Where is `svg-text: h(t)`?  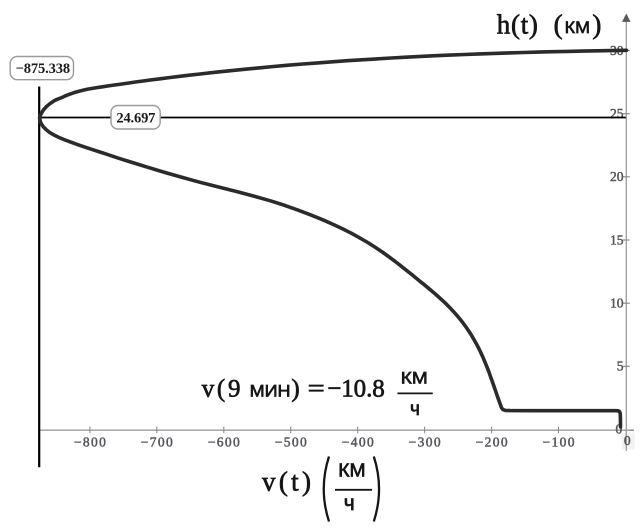 svg-text: h(t) is located at coordinates (517, 25).